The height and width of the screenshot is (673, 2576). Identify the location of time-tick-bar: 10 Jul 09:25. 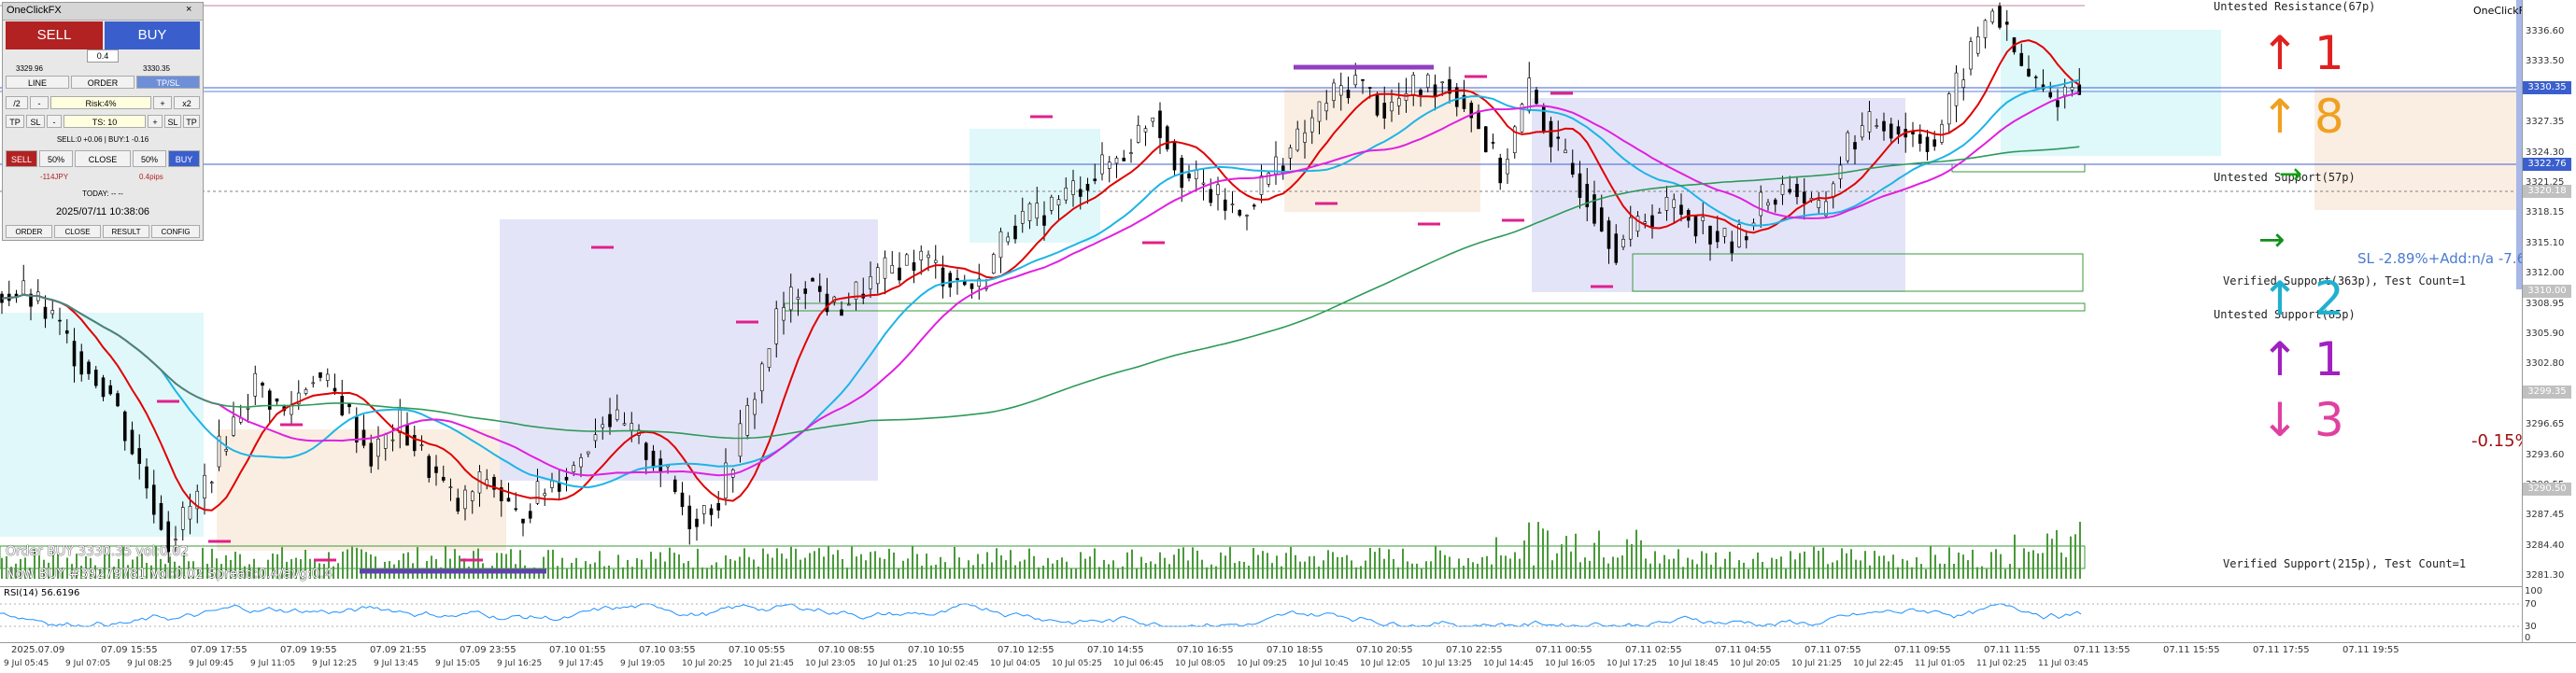
(1262, 663).